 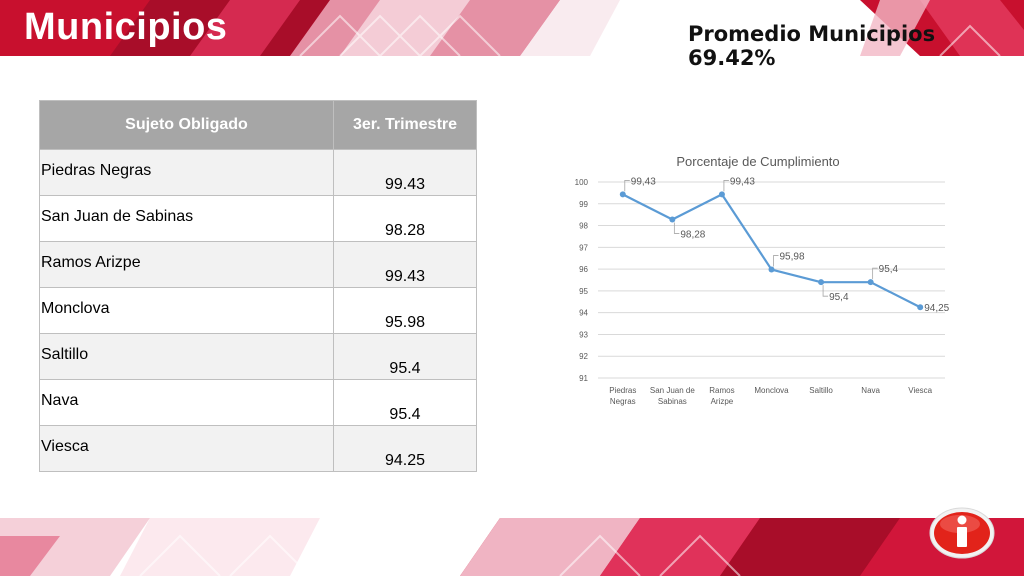 What do you see at coordinates (583, 226) in the screenshot?
I see `y-tick-label: 98` at bounding box center [583, 226].